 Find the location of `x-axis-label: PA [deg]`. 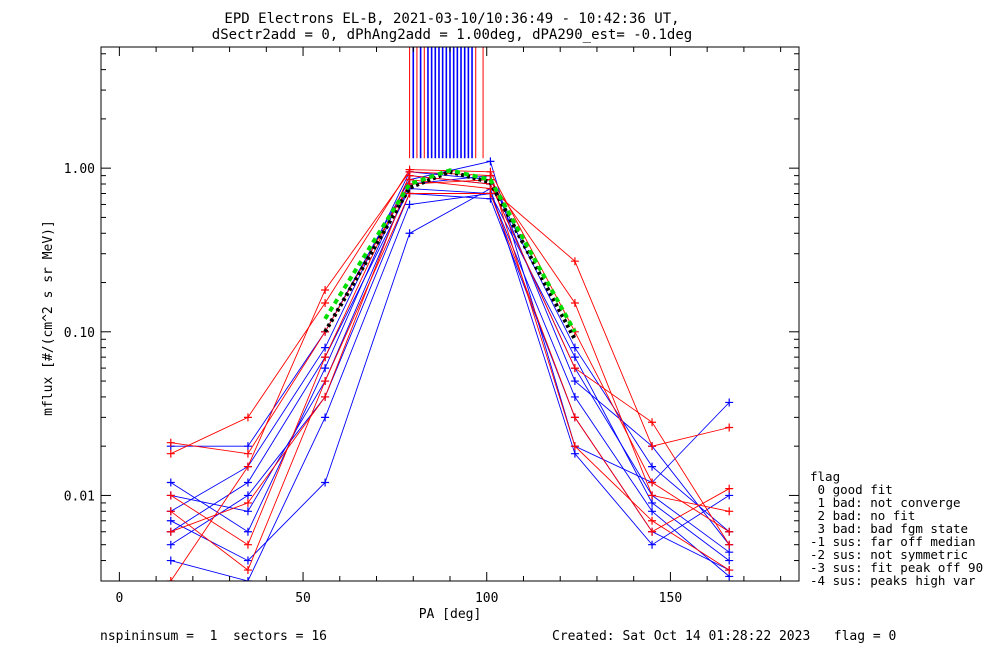

x-axis-label: PA [deg] is located at coordinates (450, 614).